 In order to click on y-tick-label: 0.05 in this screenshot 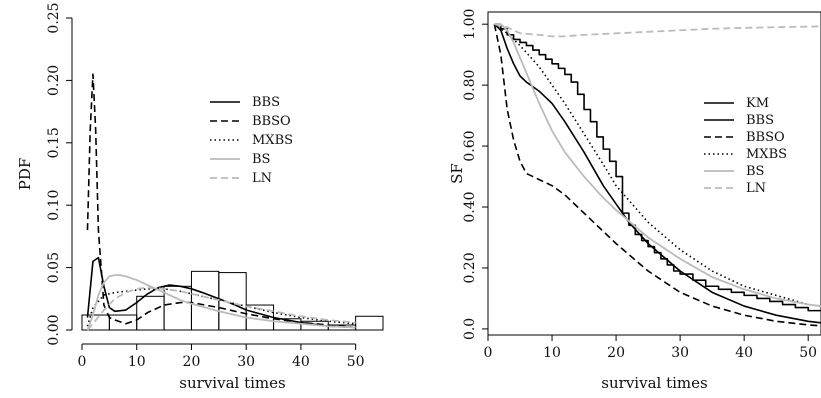, I will do `click(54, 267)`.